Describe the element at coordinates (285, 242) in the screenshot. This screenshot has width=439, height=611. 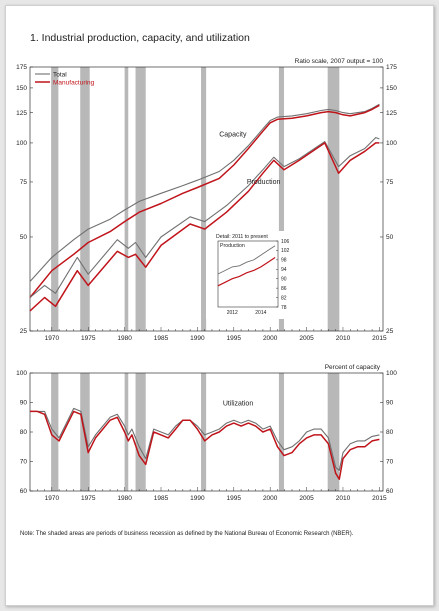
I see `inset-y-tick-label: 106` at that location.